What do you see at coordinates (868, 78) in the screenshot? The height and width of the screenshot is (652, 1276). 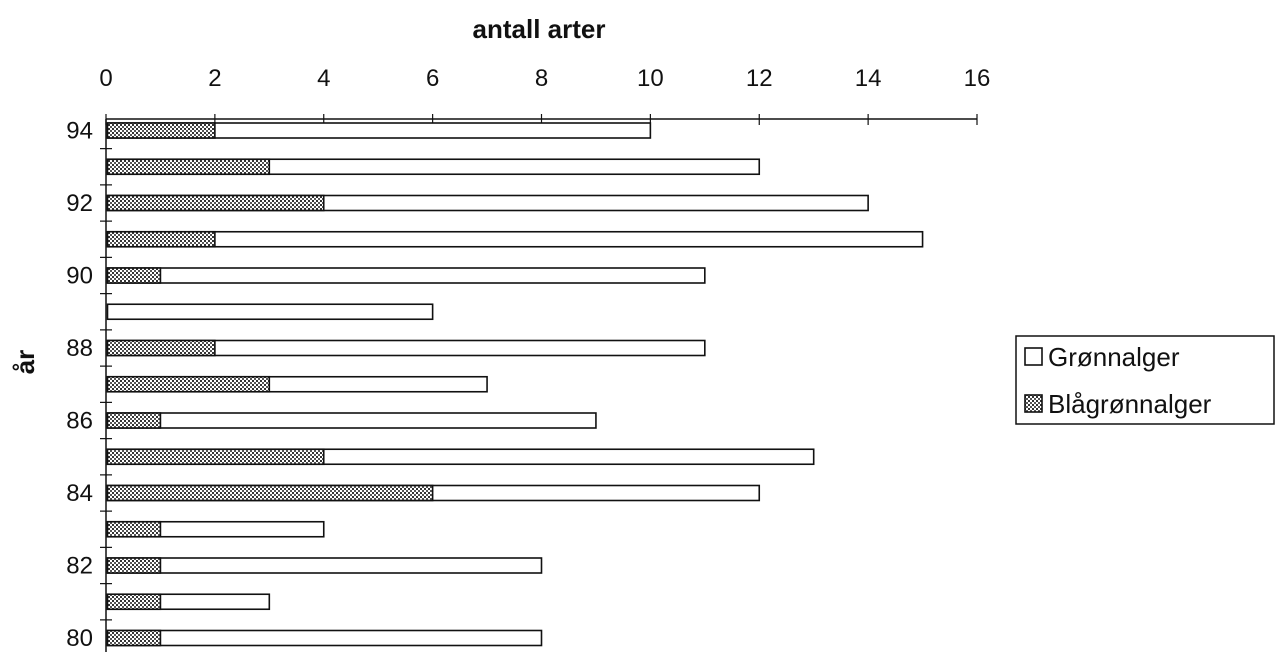 I see `x-tick-label: 14` at bounding box center [868, 78].